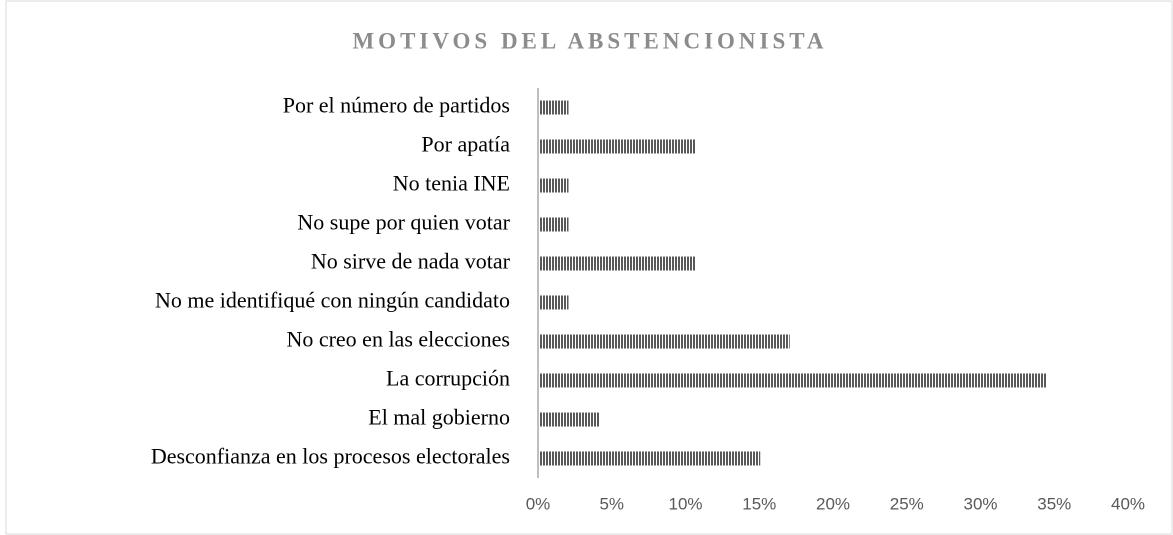 This screenshot has width=1173, height=535. Describe the element at coordinates (1128, 503) in the screenshot. I see `x-tick-label: 40%` at that location.